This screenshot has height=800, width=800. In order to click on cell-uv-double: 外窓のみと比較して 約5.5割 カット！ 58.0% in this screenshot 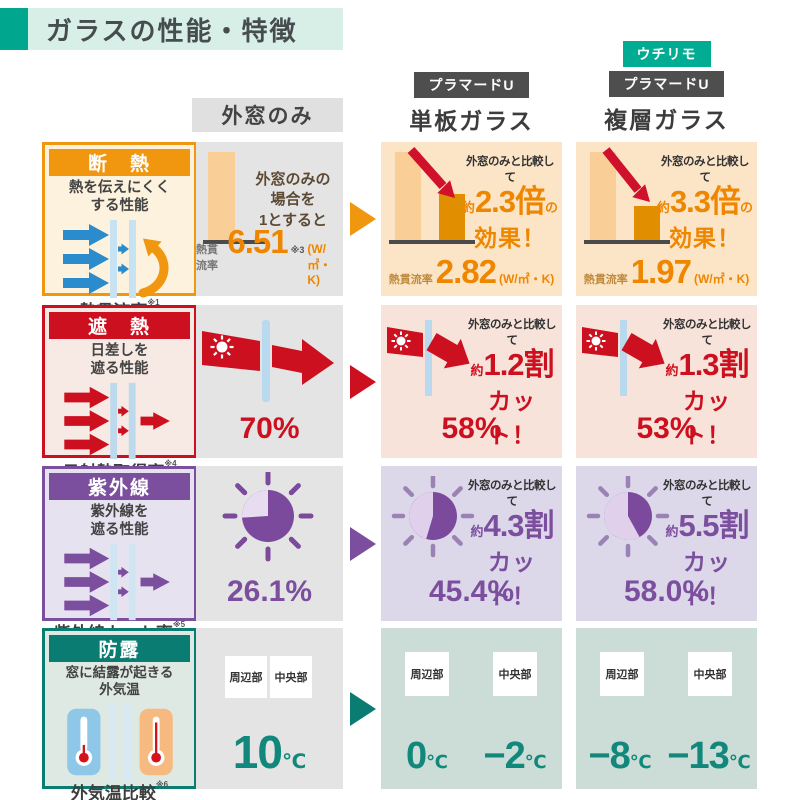, I will do `click(666, 543)`.